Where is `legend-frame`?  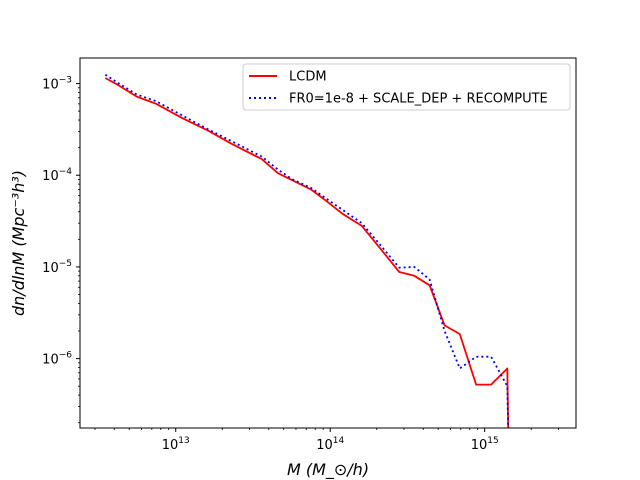 legend-frame is located at coordinates (406, 87).